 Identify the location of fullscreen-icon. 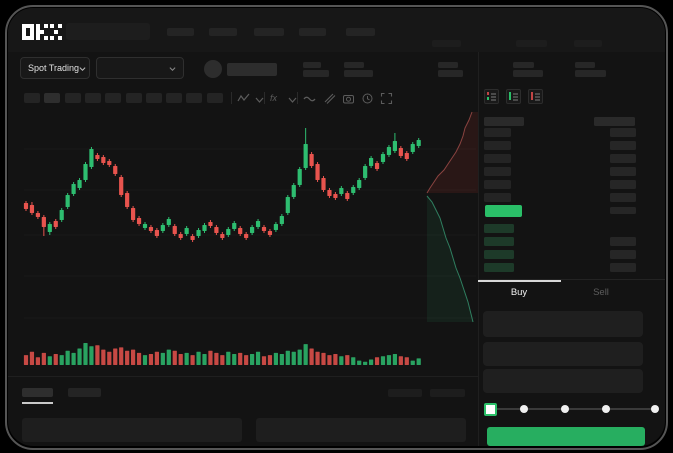
(386, 98).